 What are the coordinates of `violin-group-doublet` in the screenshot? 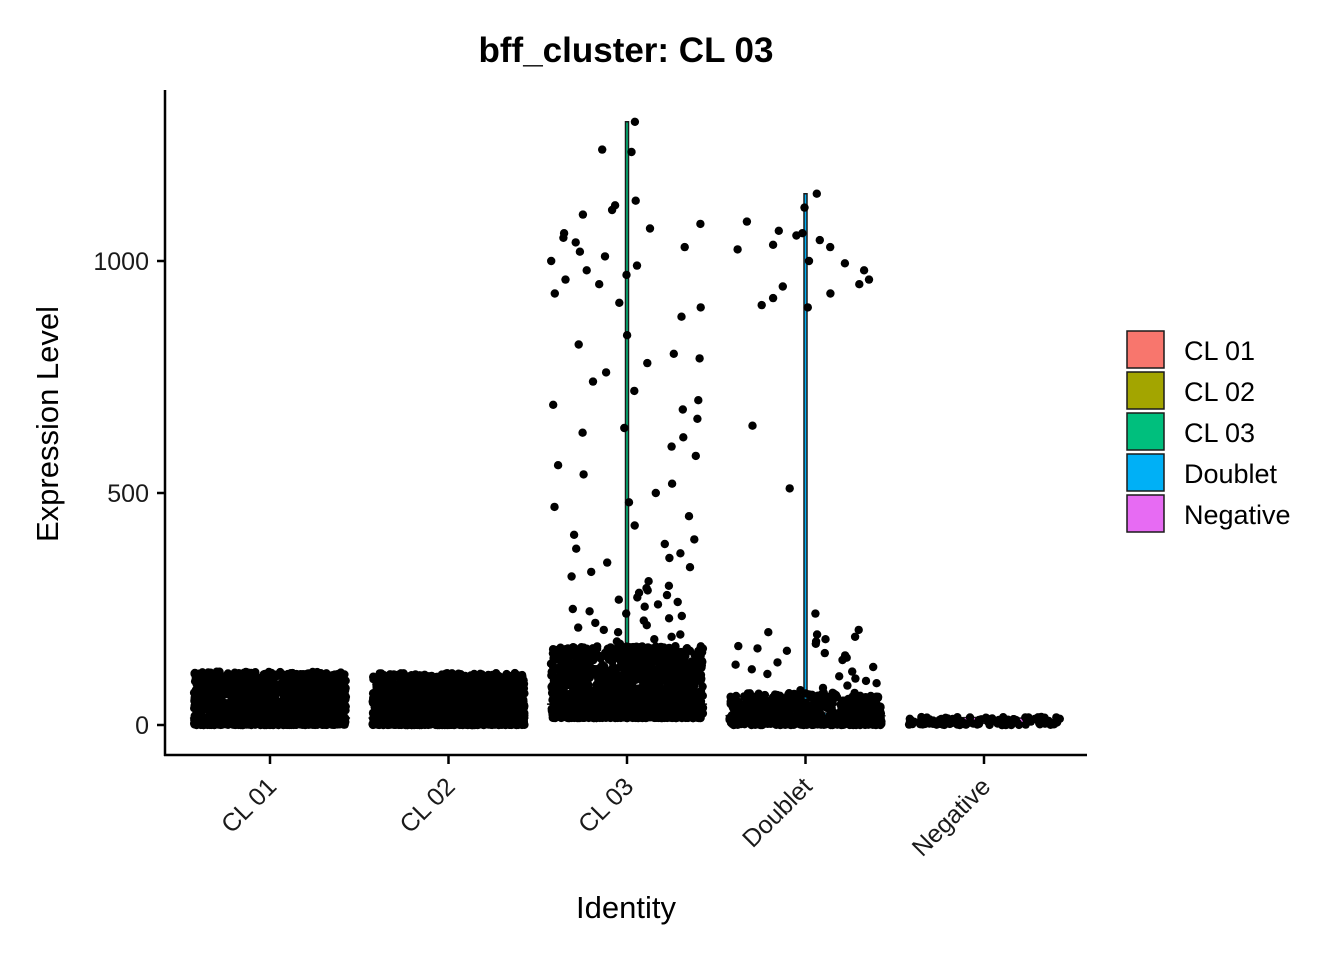 It's located at (805, 459).